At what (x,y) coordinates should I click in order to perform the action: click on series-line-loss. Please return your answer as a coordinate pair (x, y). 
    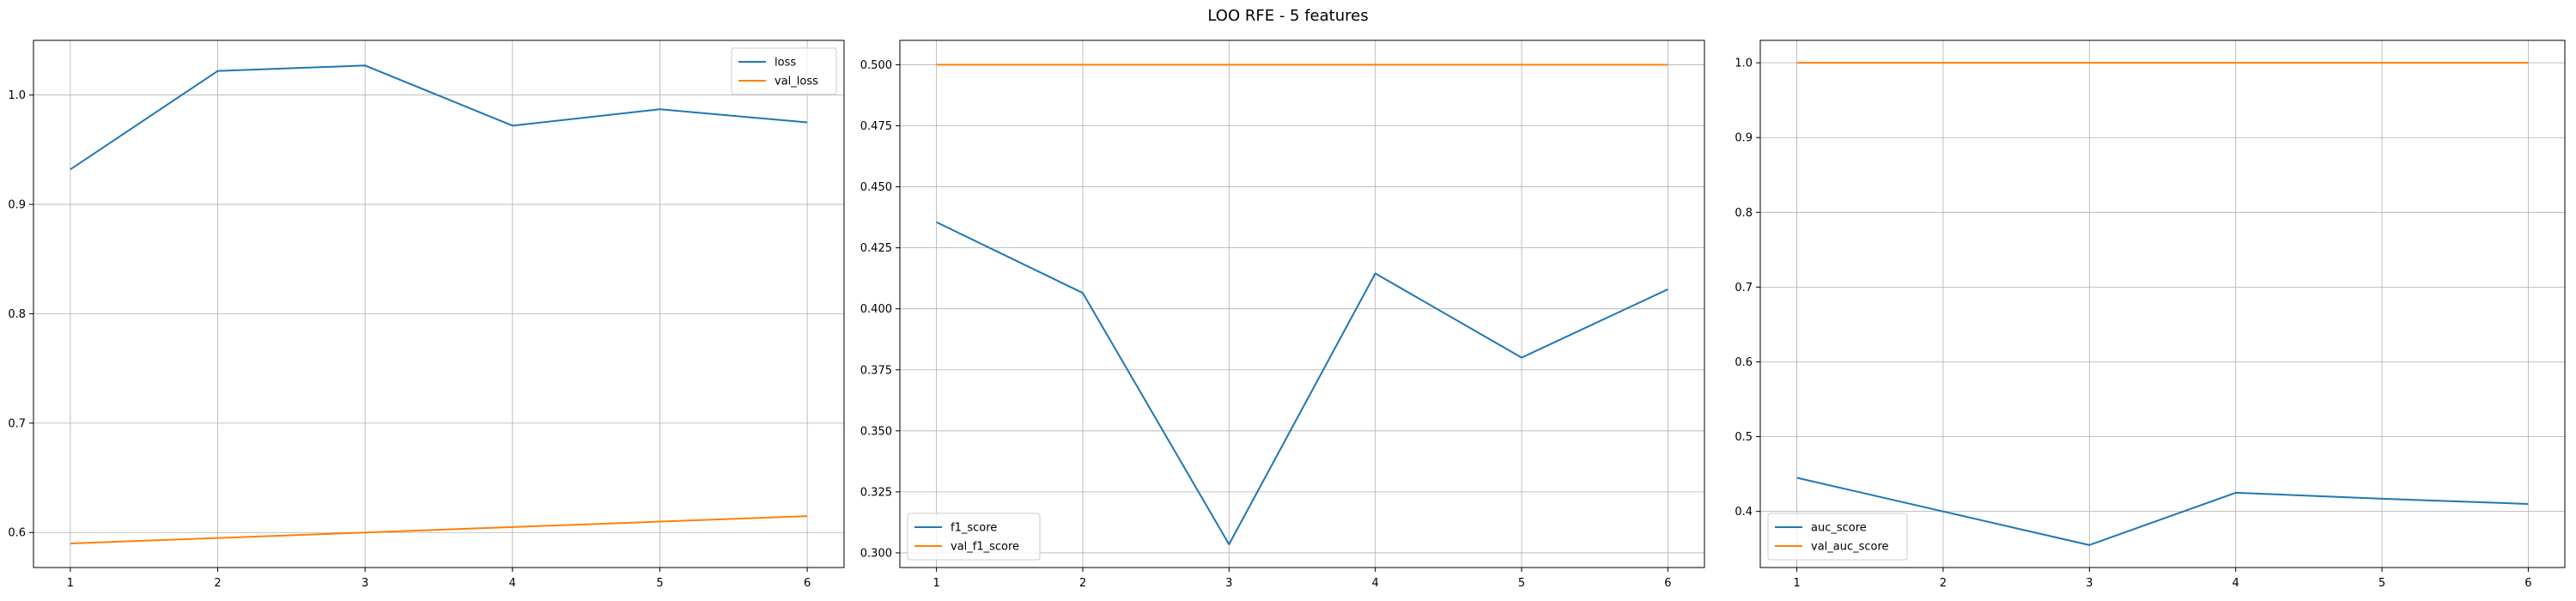
    Looking at the image, I should click on (439, 118).